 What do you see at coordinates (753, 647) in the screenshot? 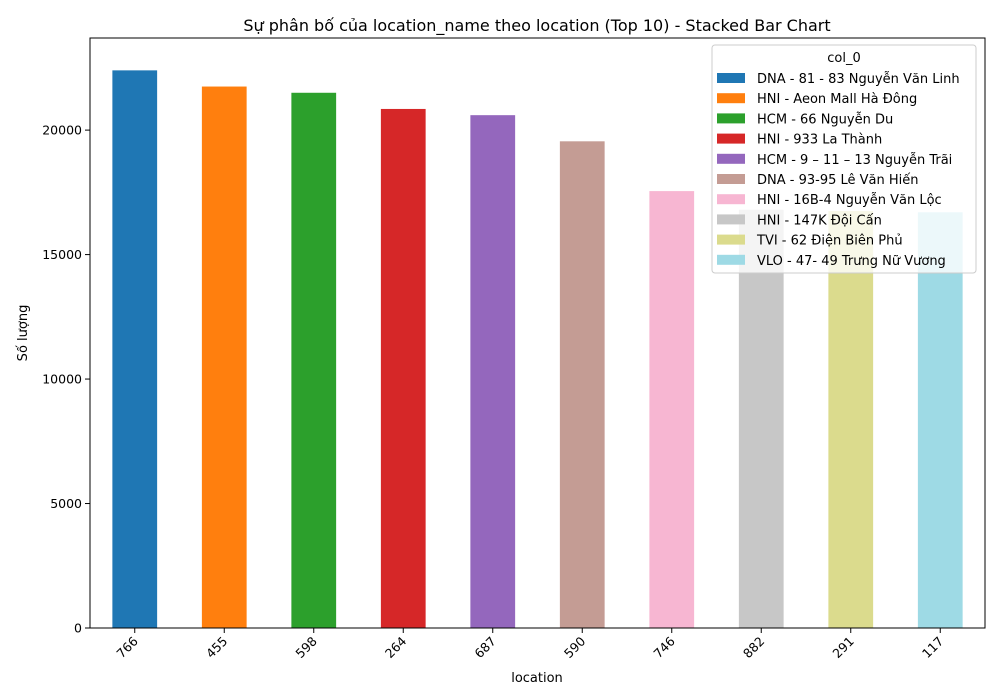
I see `x-tick-label: 882` at bounding box center [753, 647].